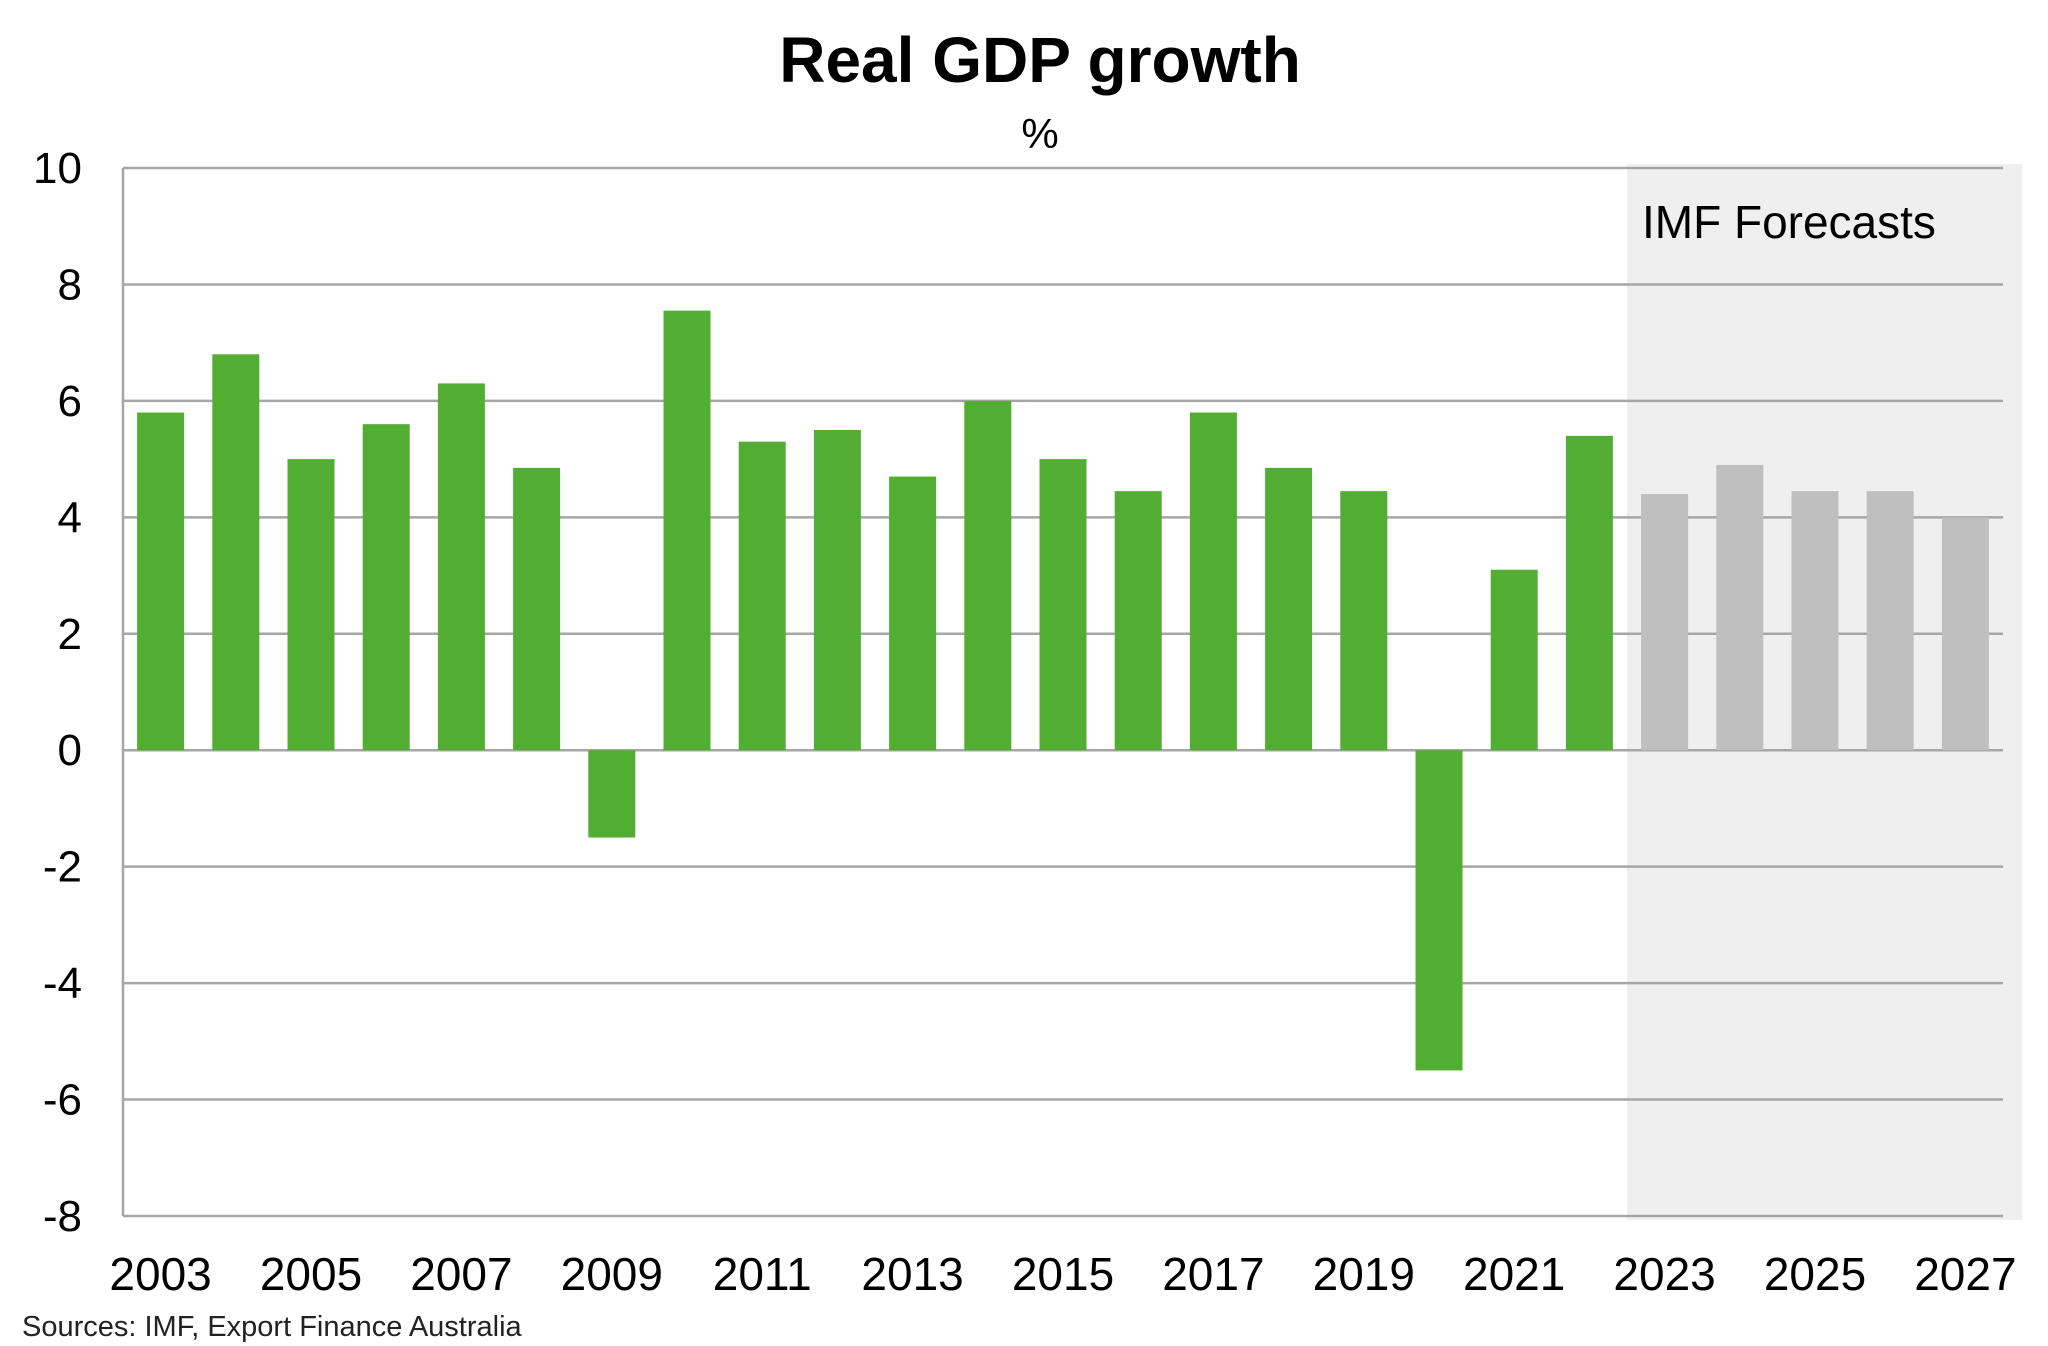 The image size is (2048, 1346). Describe the element at coordinates (70, 750) in the screenshot. I see `y-tick-label: 0` at that location.